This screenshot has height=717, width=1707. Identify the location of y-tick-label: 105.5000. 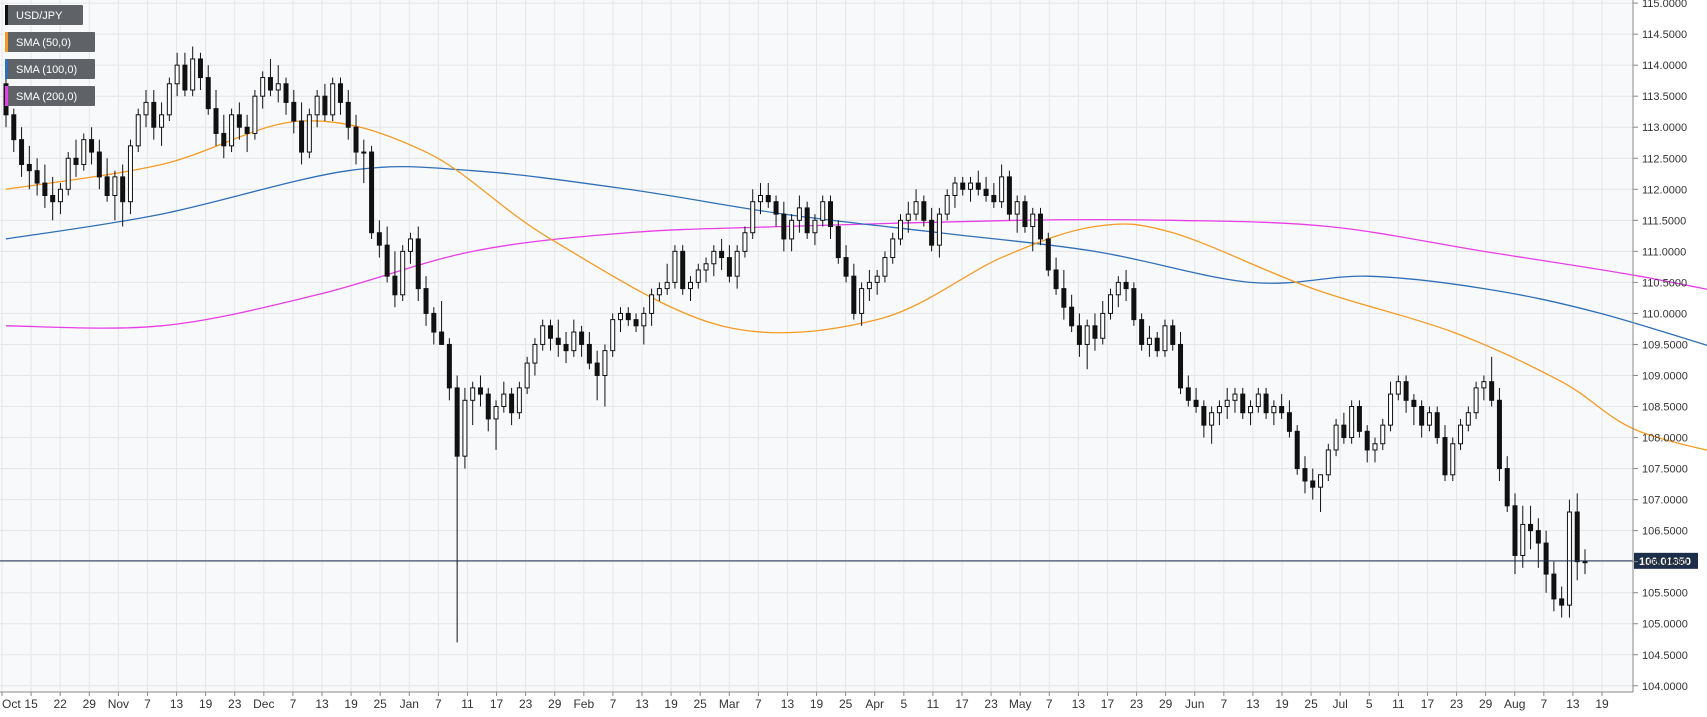
(1665, 594).